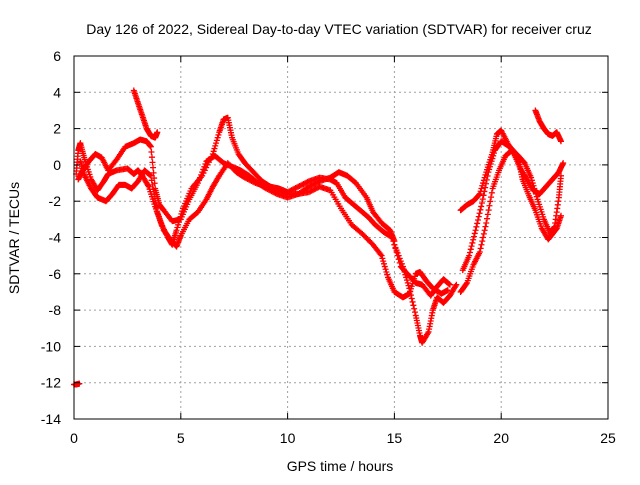 This screenshot has width=640, height=485. I want to click on series-track-f, so click(512, 170).